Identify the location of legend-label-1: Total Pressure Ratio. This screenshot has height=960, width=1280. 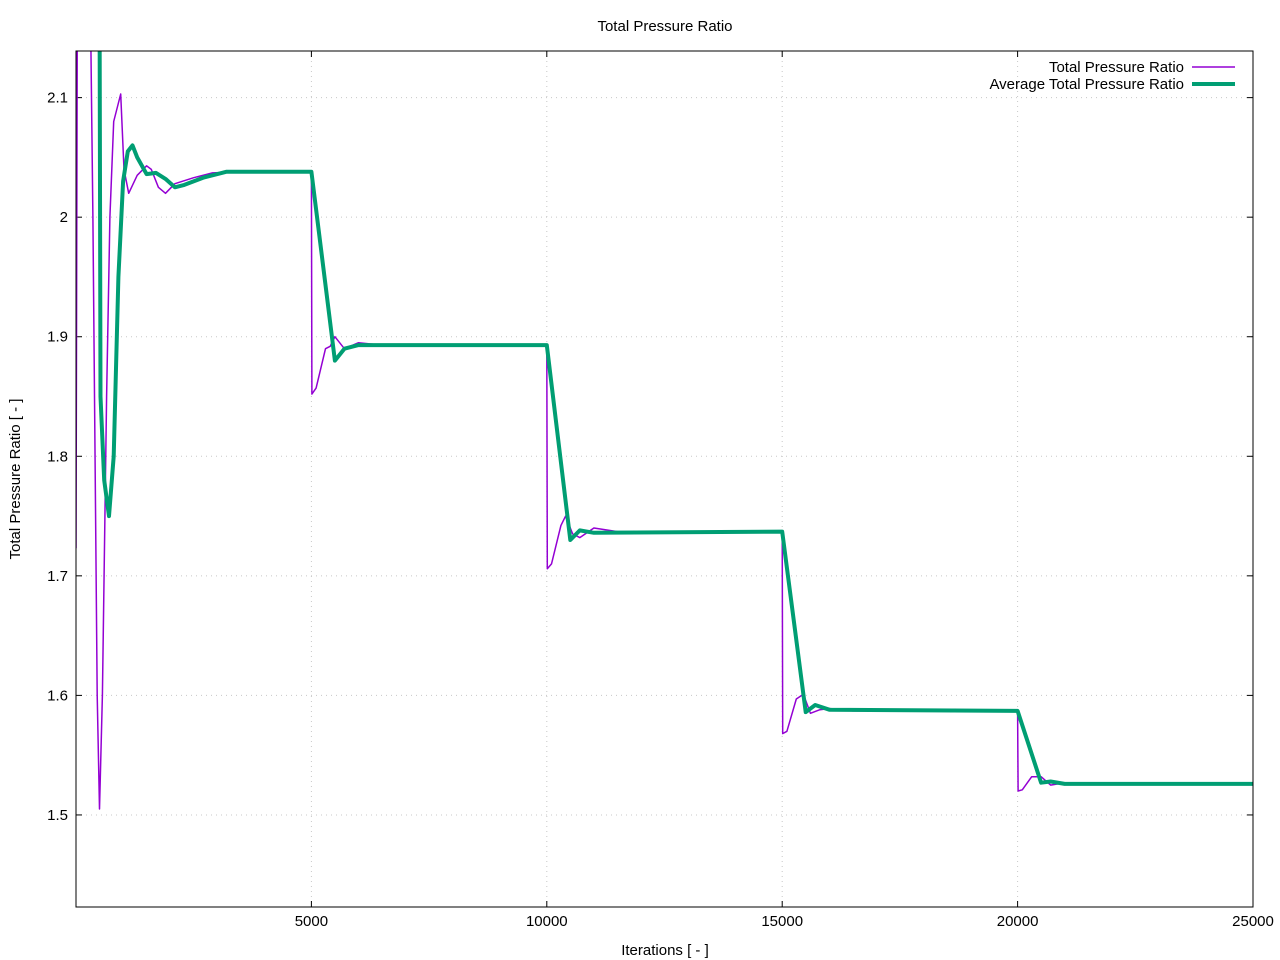
(1116, 67).